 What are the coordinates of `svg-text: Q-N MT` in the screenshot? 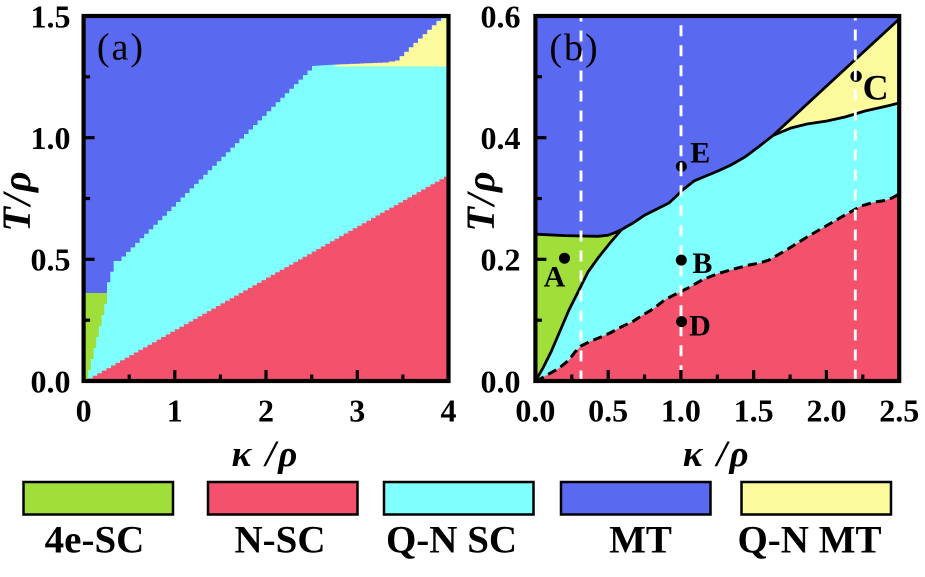 It's located at (809, 540).